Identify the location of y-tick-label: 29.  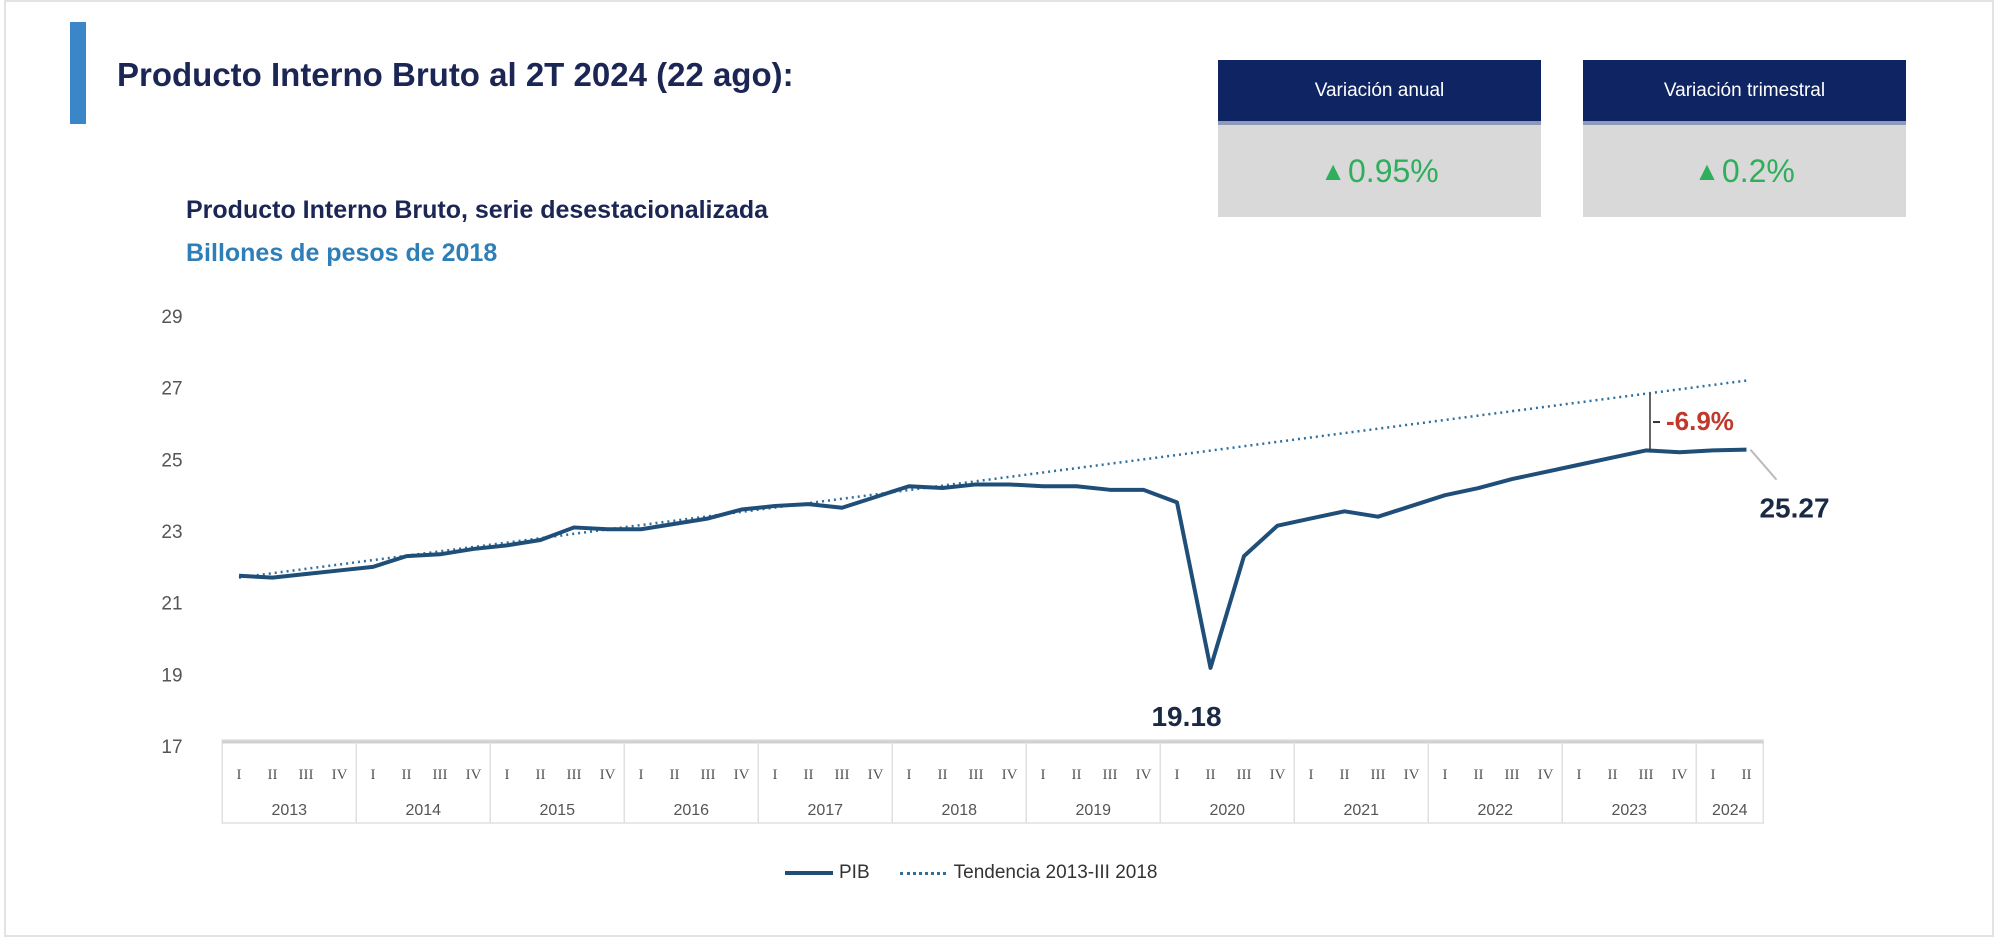
(171, 317).